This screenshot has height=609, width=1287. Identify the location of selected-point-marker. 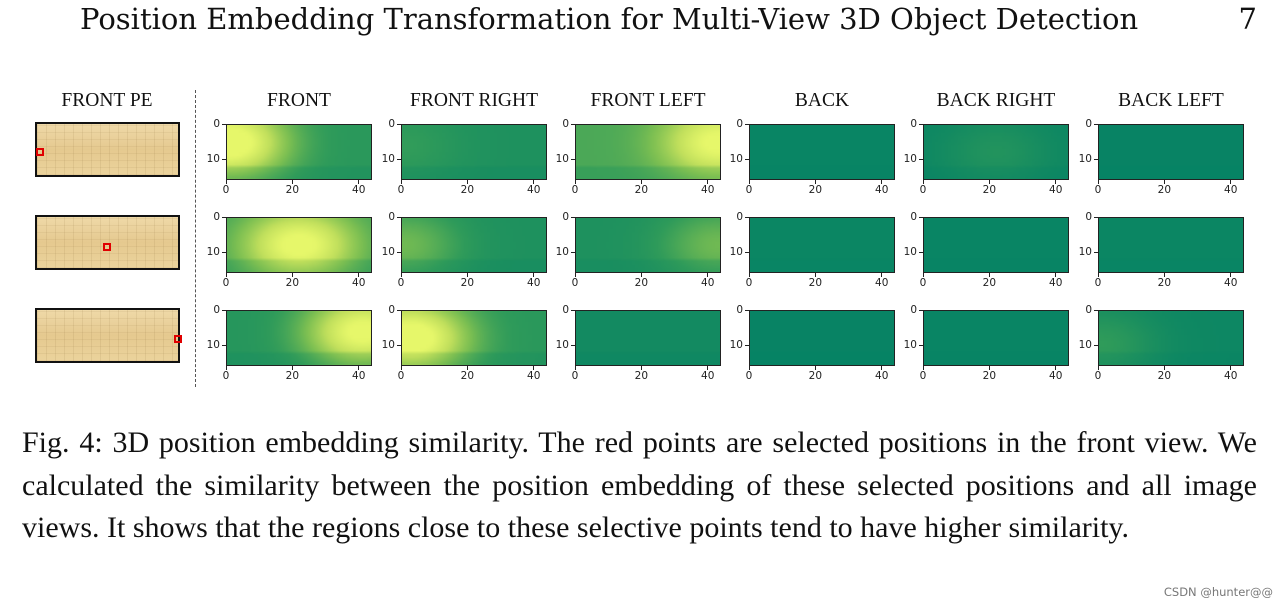
(177, 338).